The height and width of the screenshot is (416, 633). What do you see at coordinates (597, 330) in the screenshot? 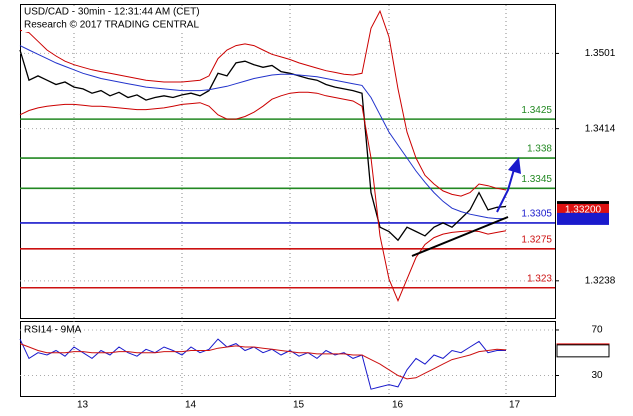
I see `rsi-tick-label: 70` at bounding box center [597, 330].